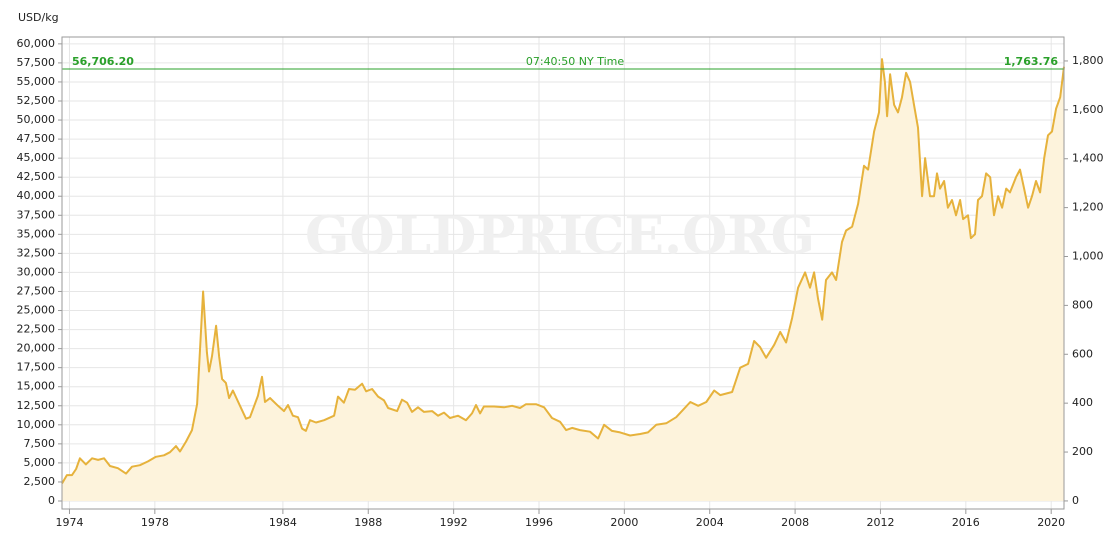 Image resolution: width=1115 pixels, height=540 pixels. Describe the element at coordinates (36, 195) in the screenshot. I see `y-tick-label: 40,000` at that location.